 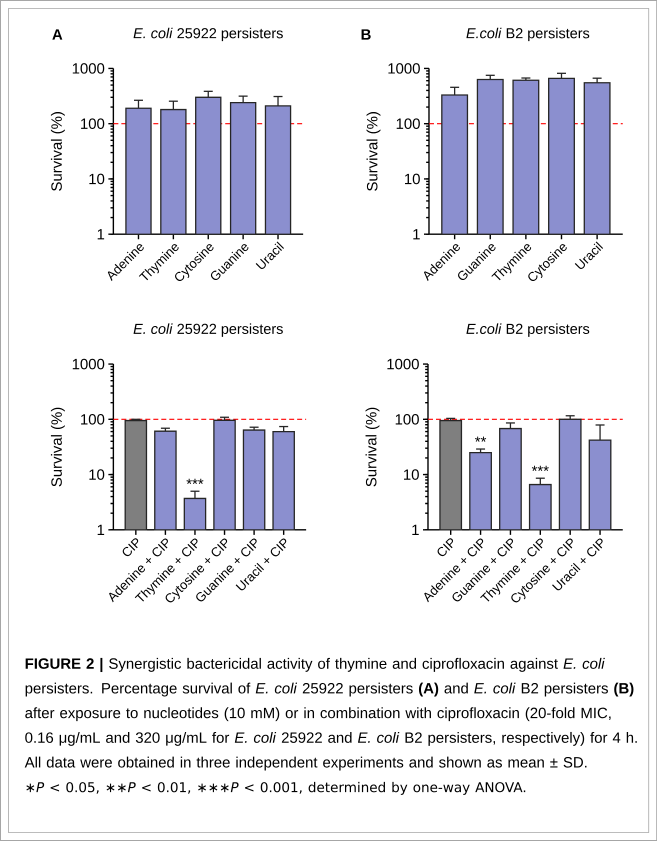 I want to click on text: ∗P < 0.05, ∗∗P < 0.01, ∗∗∗P < 0.001, determined by one-way ANOVA., so click(x=276, y=788).